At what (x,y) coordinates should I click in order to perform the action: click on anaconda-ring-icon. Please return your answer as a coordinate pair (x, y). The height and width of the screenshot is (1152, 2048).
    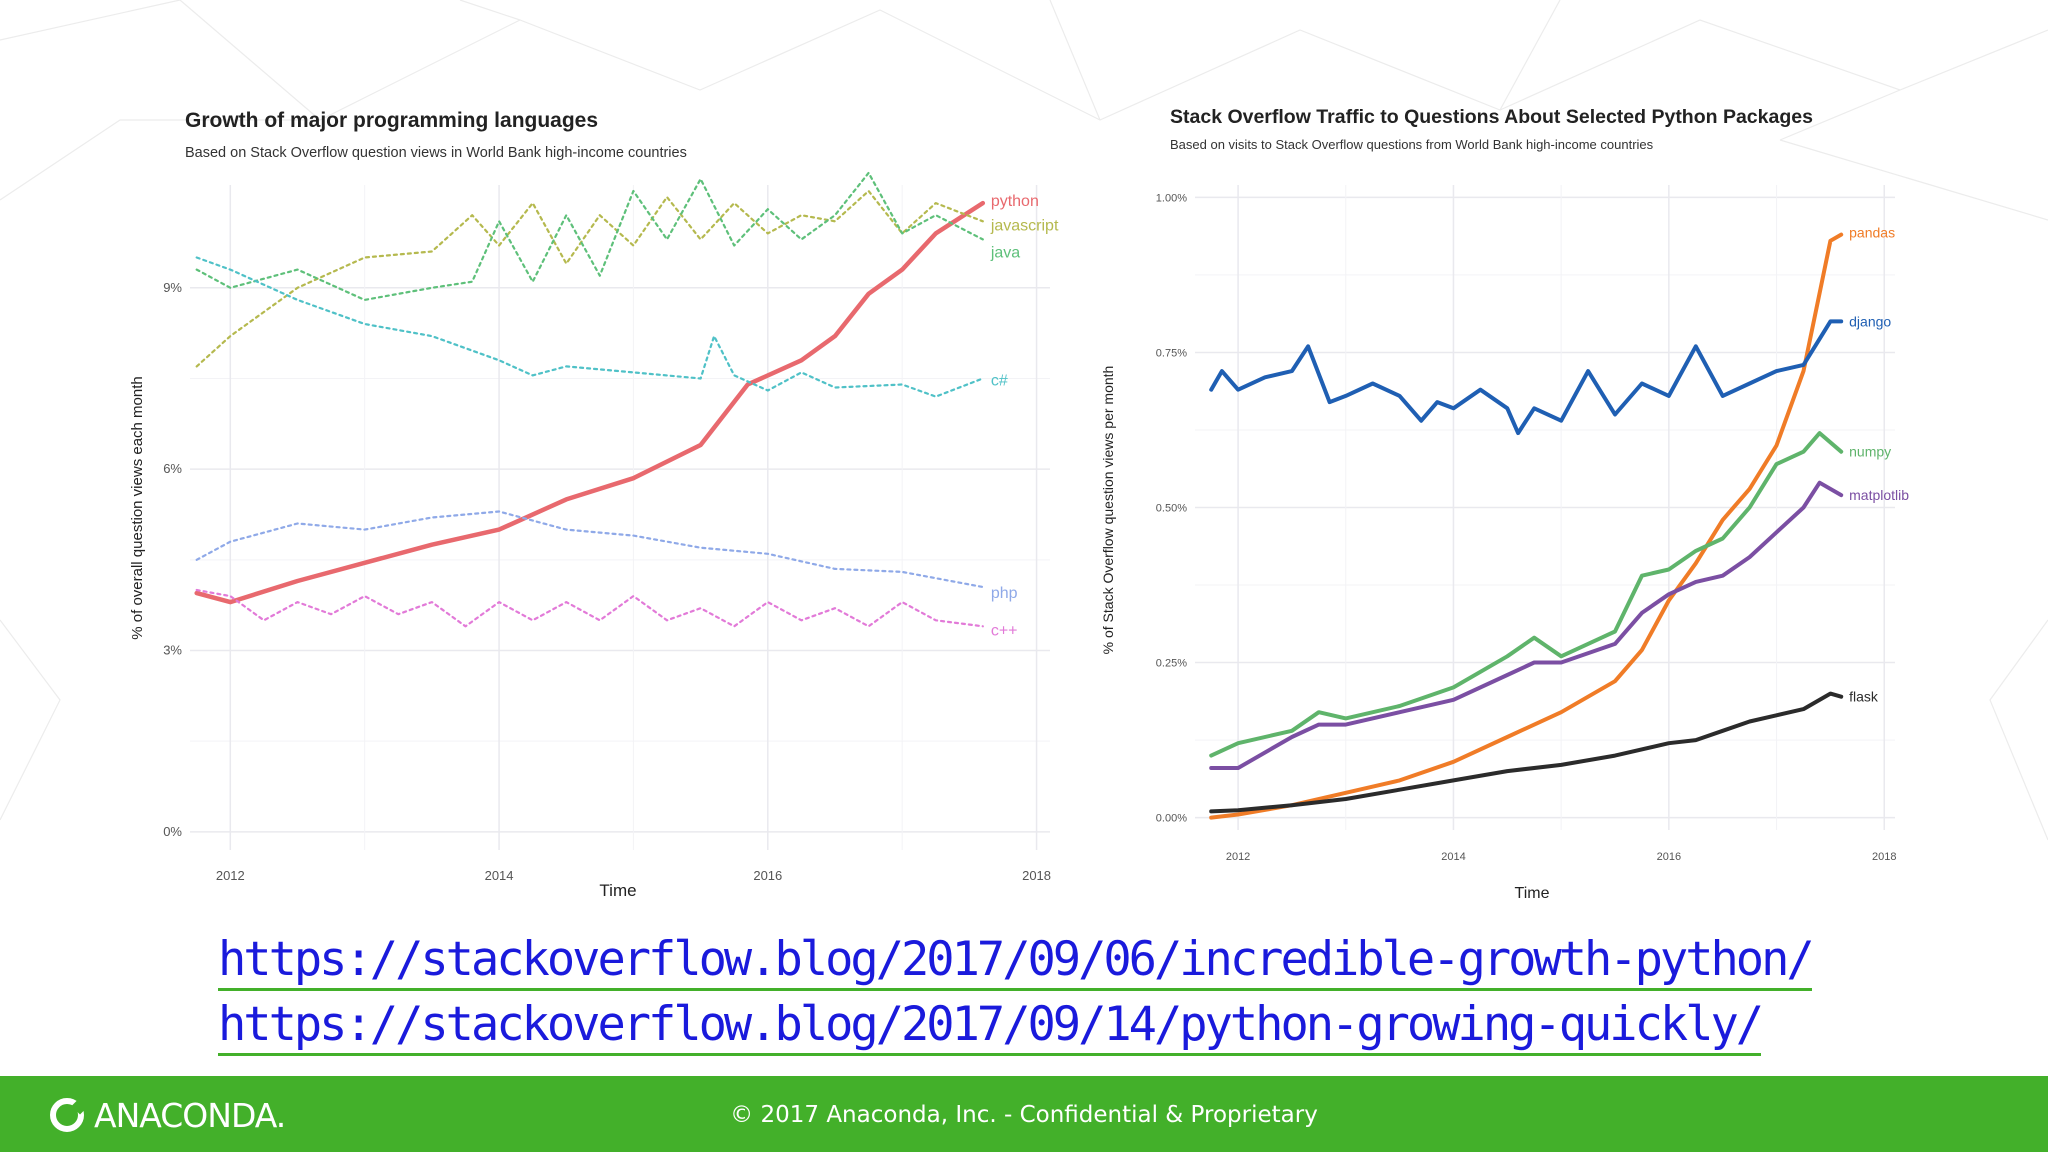
    Looking at the image, I should click on (67, 1115).